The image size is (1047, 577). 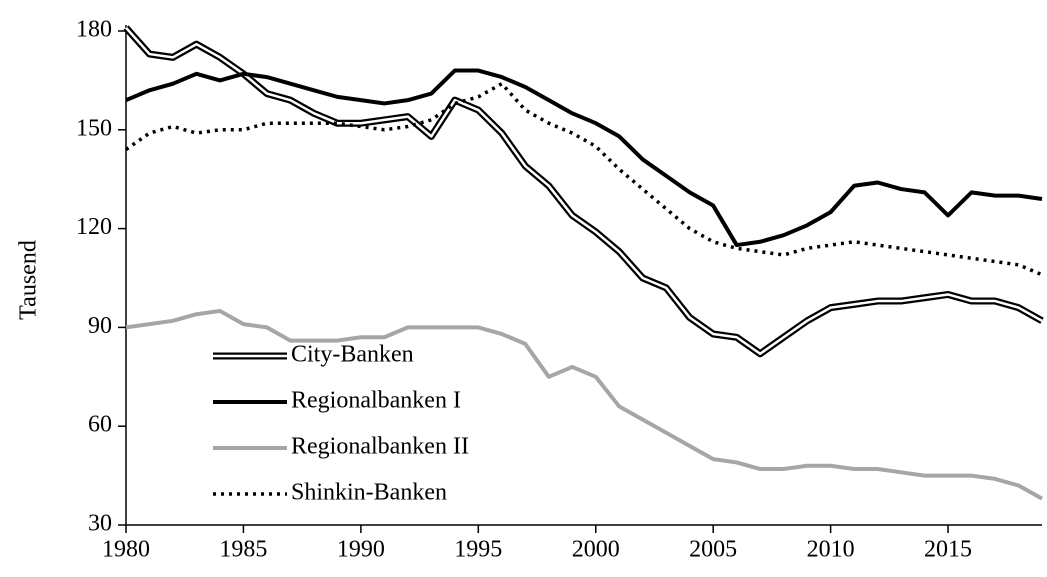 I want to click on legend-label: City-Banken, so click(x=352, y=355).